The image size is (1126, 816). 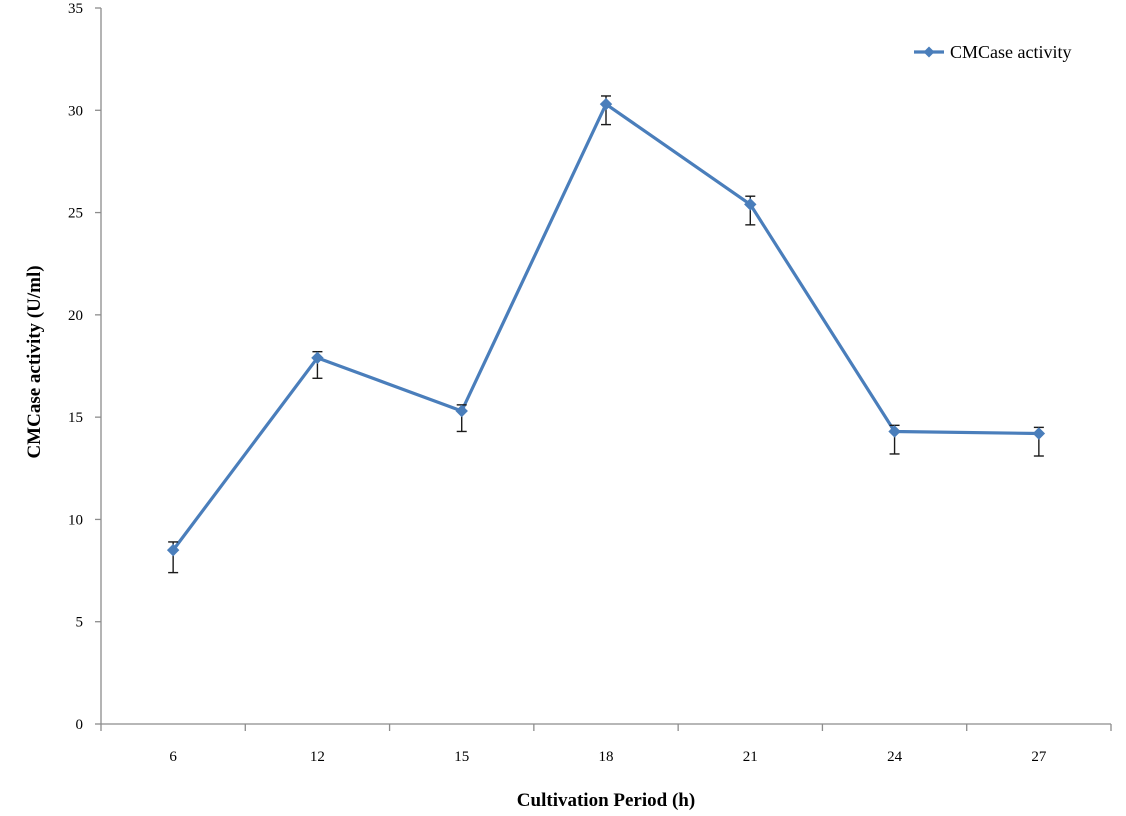 I want to click on legend: CMCase activity, so click(x=992, y=52).